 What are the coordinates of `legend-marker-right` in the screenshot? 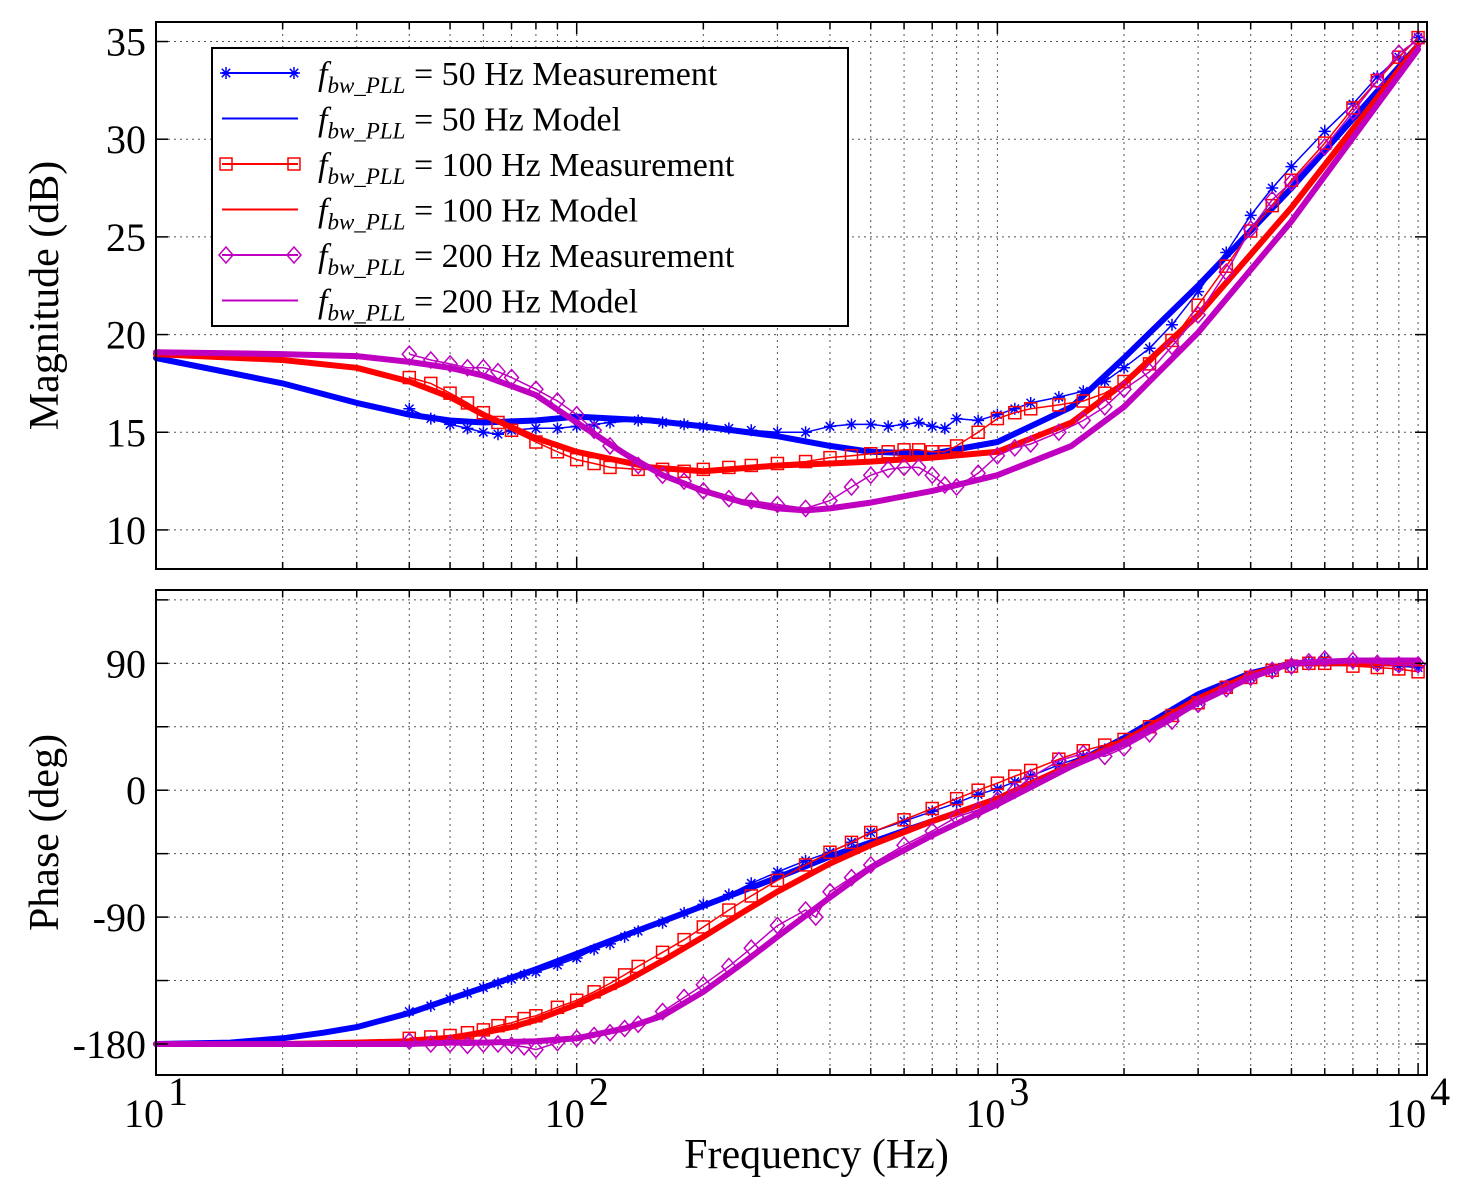 It's located at (294, 255).